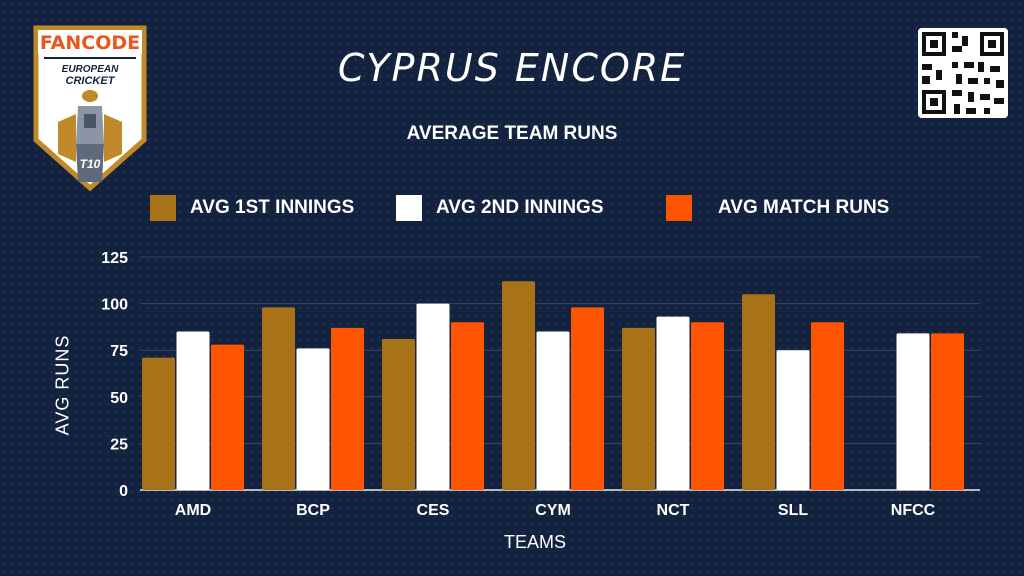 The width and height of the screenshot is (1024, 576). What do you see at coordinates (512, 133) in the screenshot?
I see `chart-subtitle: AVERAGE TEAM RUNS` at bounding box center [512, 133].